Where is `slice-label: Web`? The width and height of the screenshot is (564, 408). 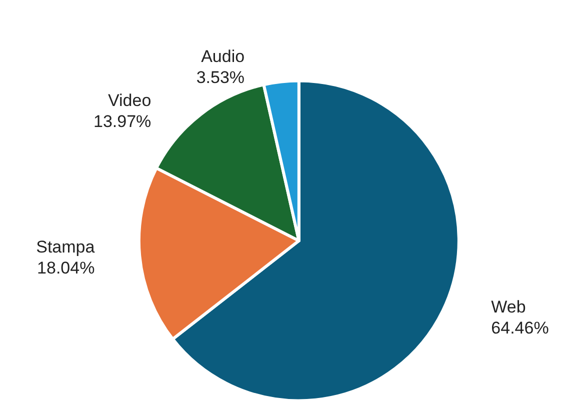
slice-label: Web is located at coordinates (508, 307).